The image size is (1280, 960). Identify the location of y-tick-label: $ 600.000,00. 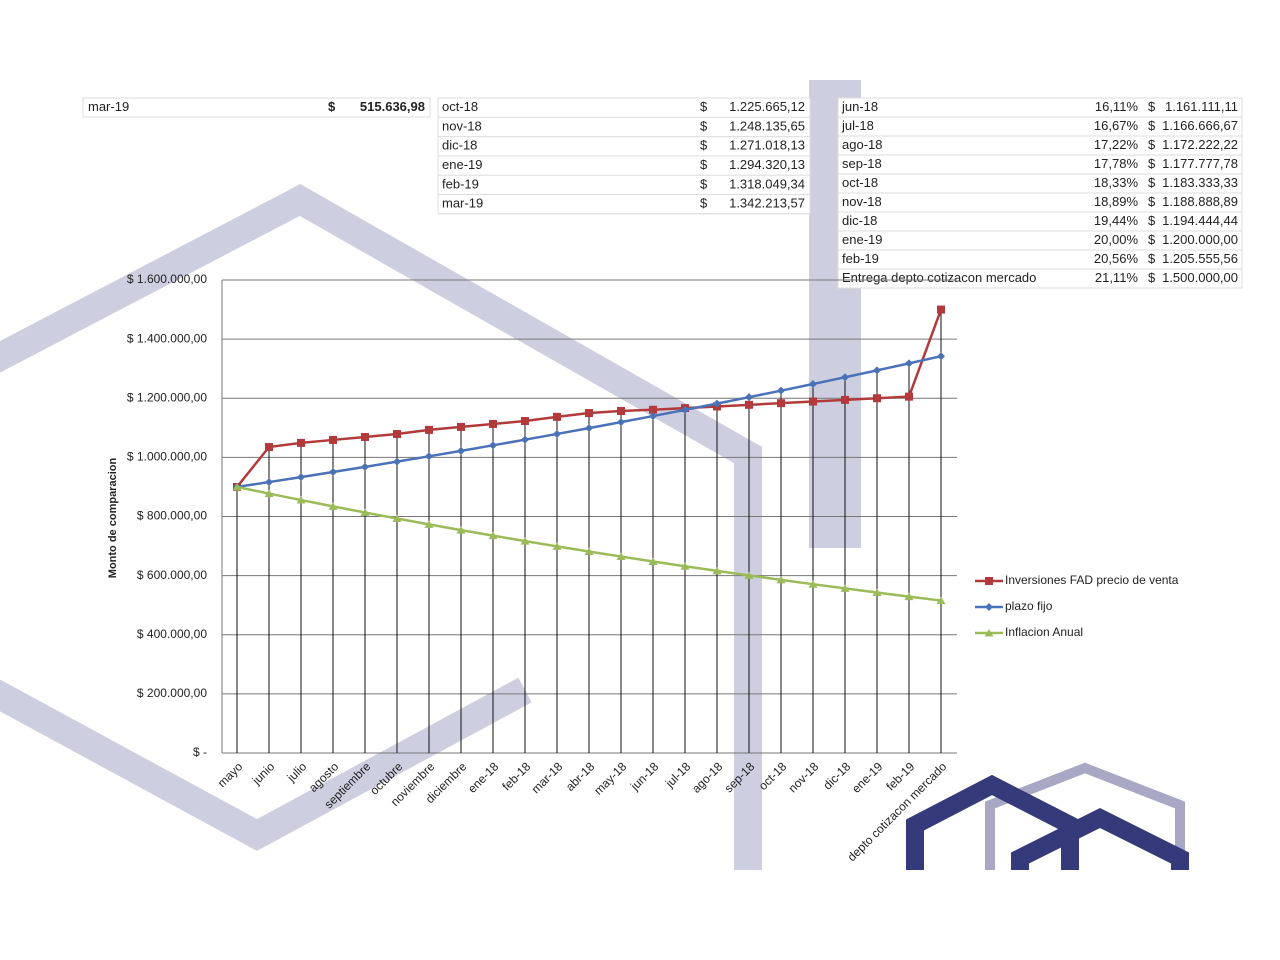
(172, 575).